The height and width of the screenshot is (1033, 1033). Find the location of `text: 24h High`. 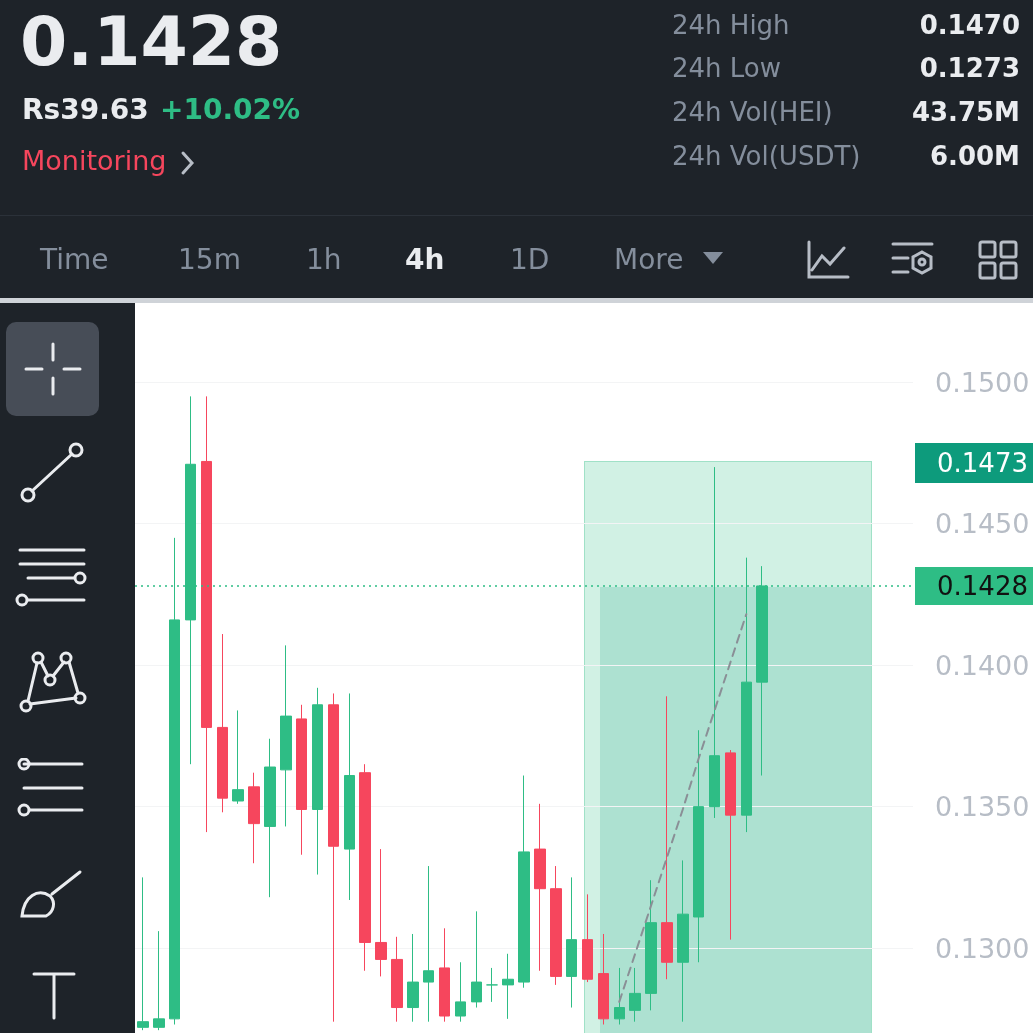

text: 24h High is located at coordinates (731, 25).